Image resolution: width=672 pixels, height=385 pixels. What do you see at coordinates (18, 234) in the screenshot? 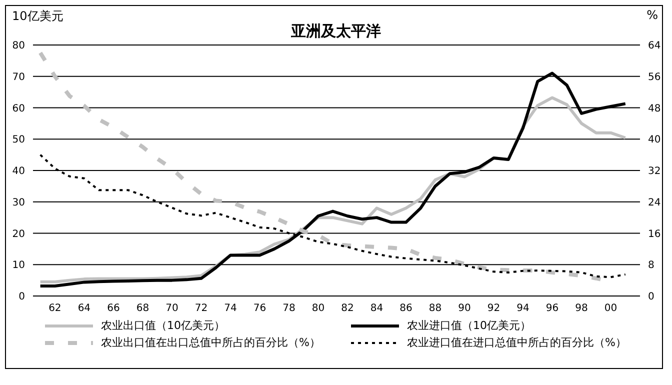
I see `y-tick-label: 20` at bounding box center [18, 234].